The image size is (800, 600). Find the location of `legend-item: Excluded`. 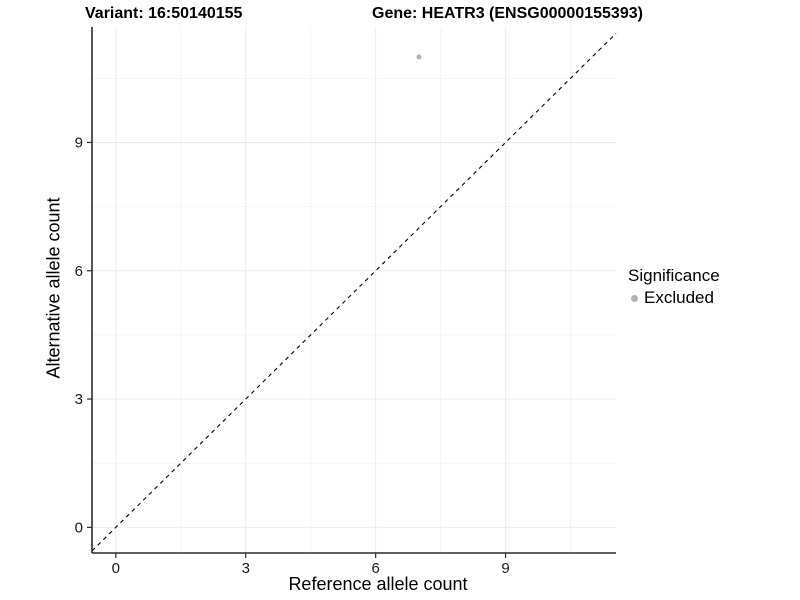

legend-item: Excluded is located at coordinates (674, 298).